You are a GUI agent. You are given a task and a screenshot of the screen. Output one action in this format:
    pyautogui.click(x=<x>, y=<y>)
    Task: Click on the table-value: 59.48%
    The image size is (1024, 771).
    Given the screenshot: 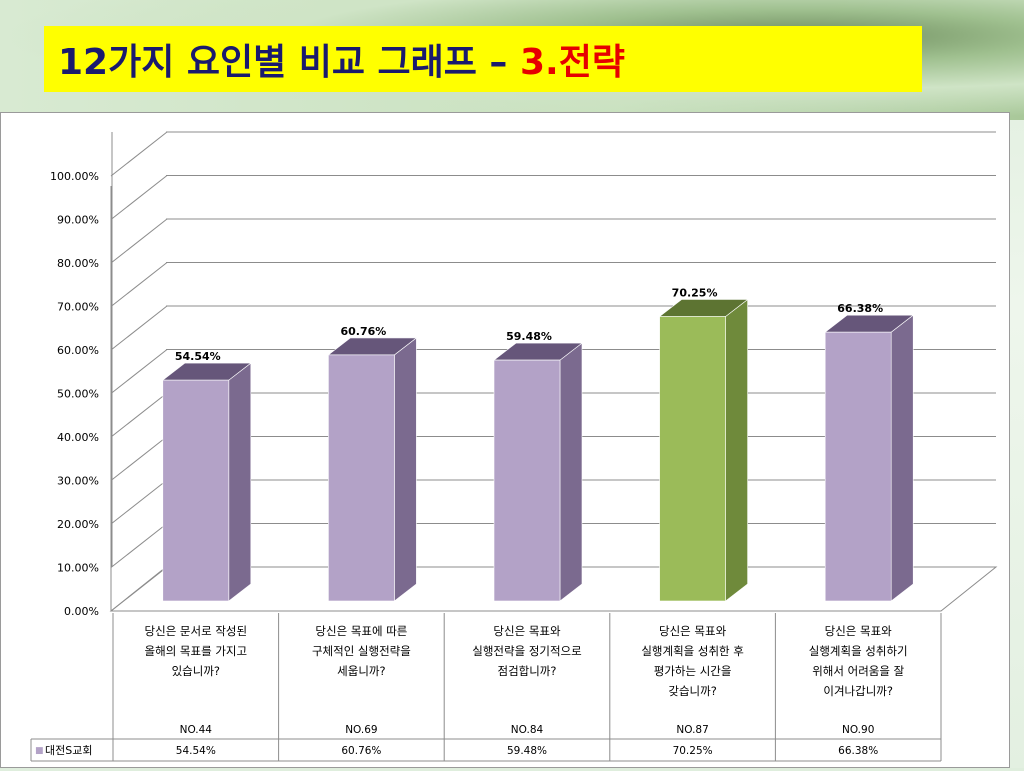 What is the action you would take?
    pyautogui.click(x=527, y=751)
    